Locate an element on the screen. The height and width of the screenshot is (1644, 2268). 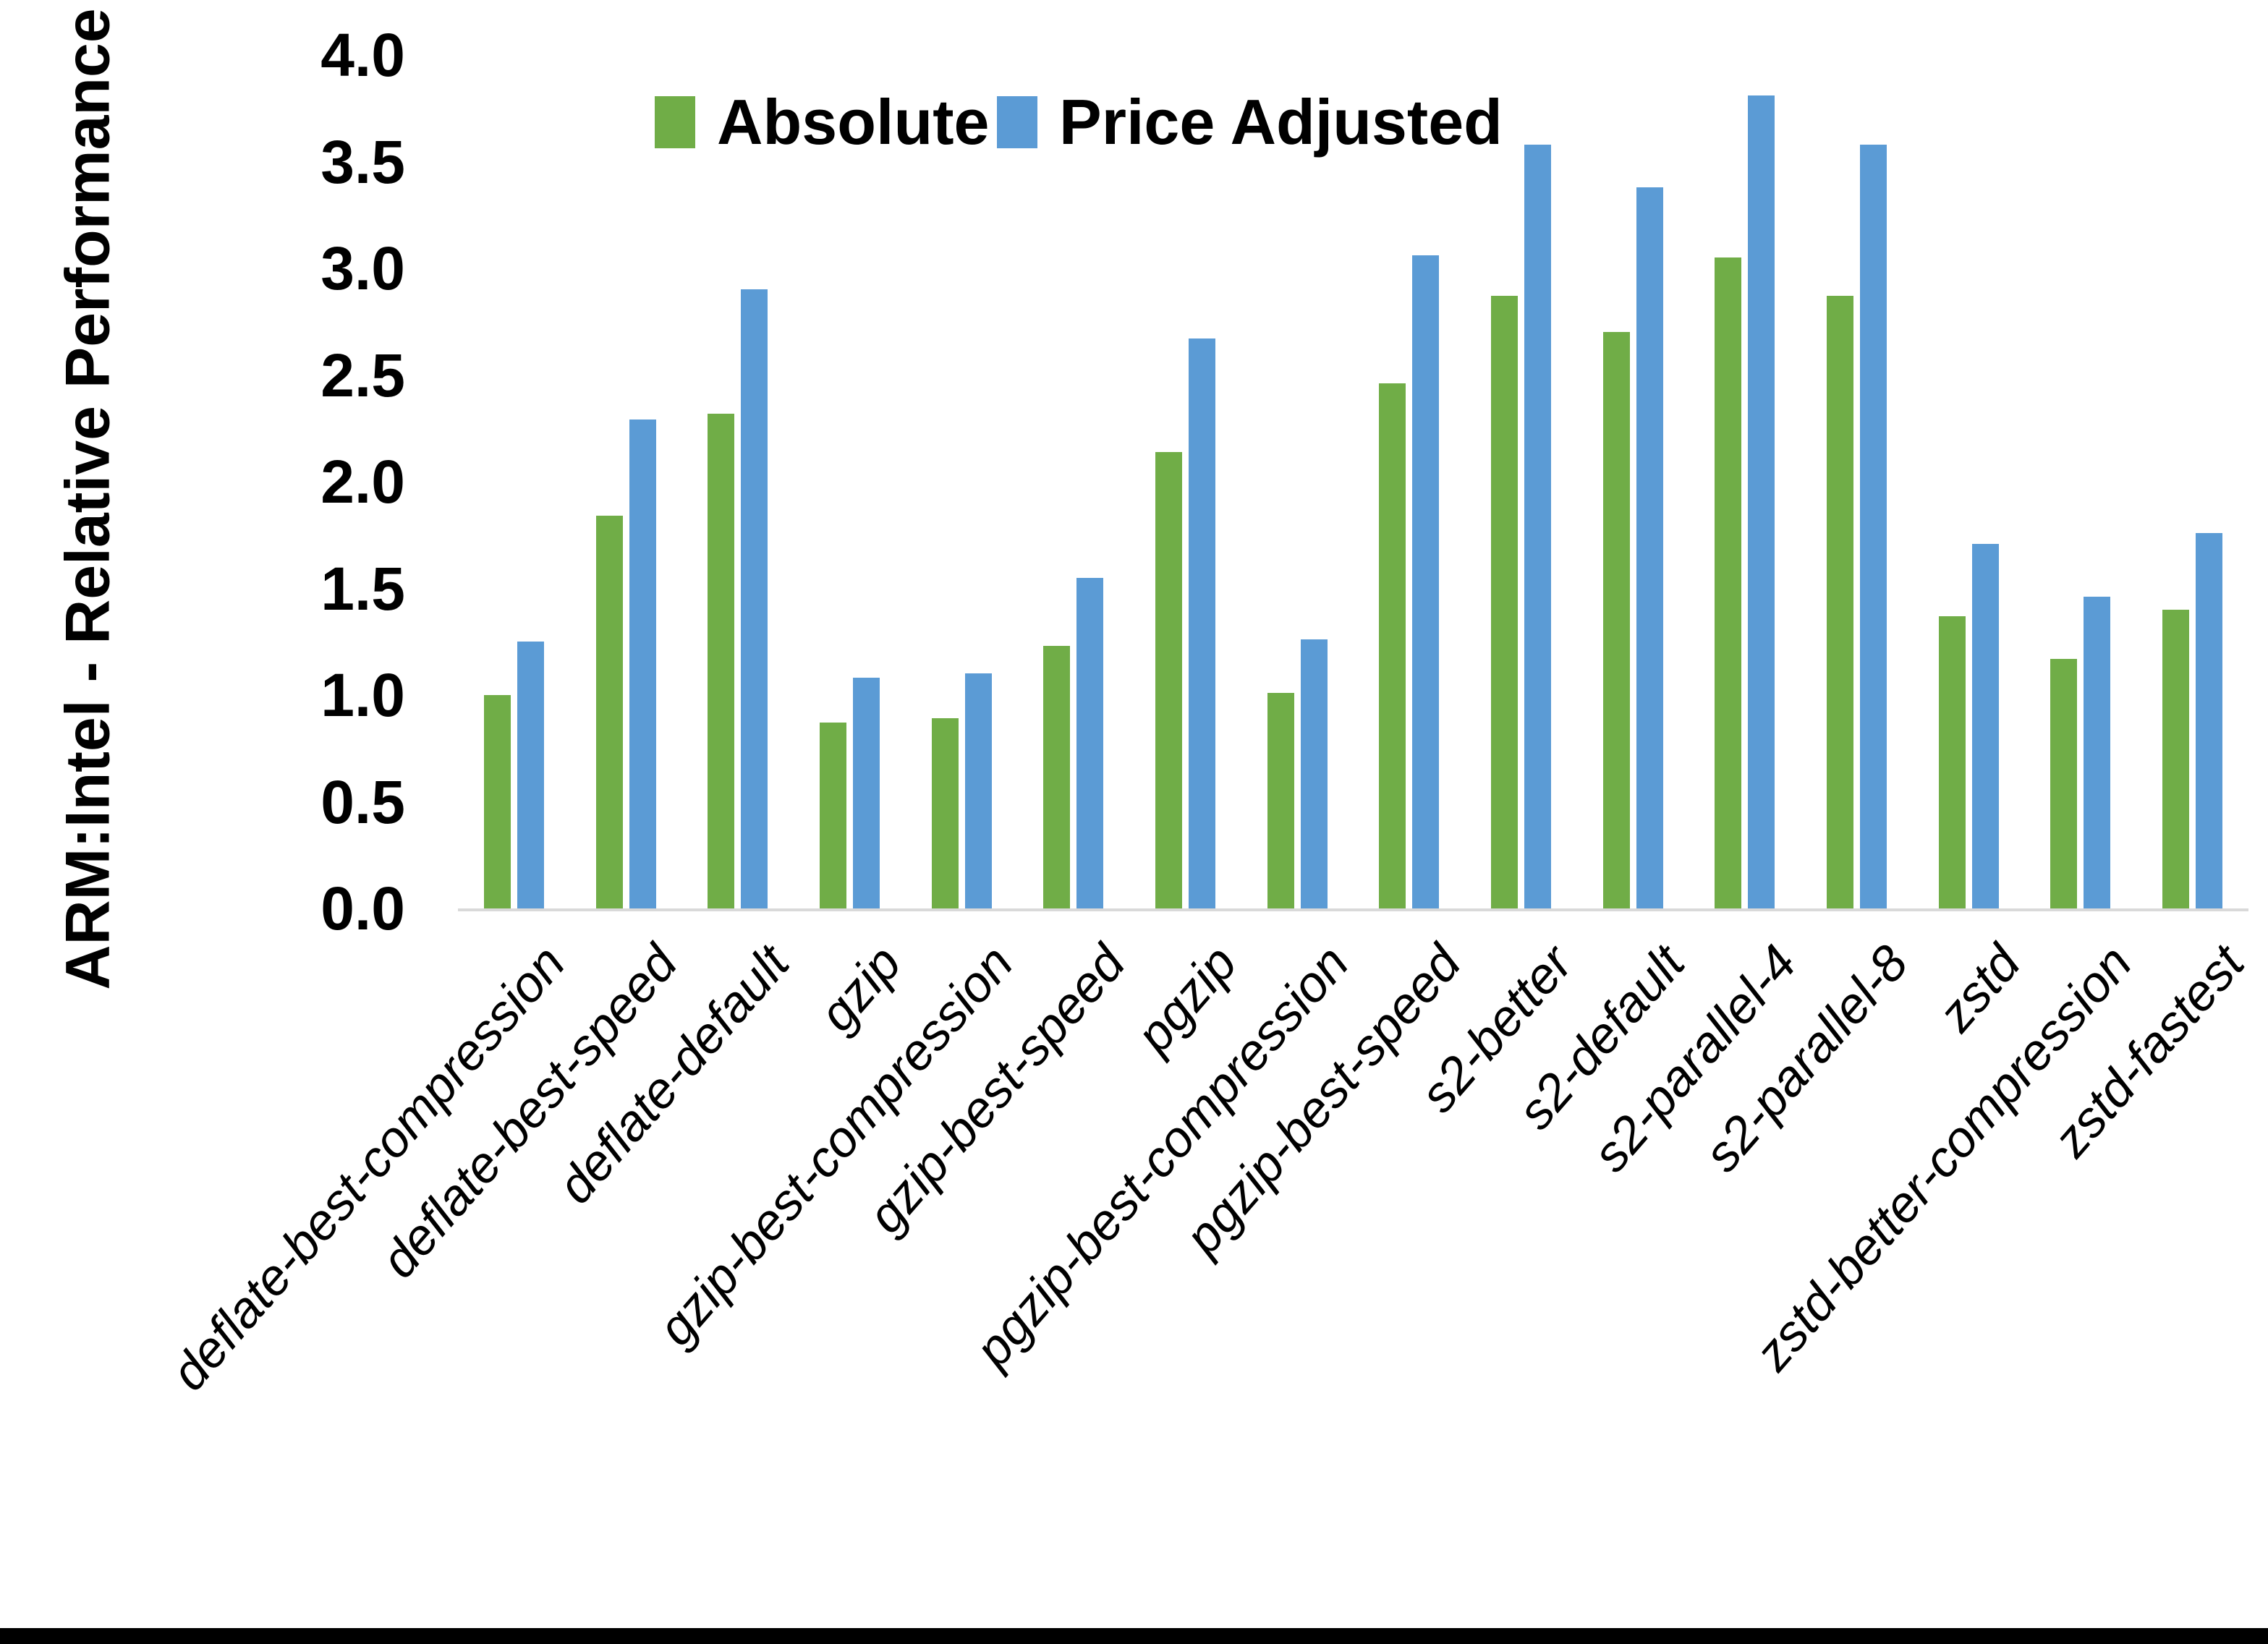
bar-absolute-deflate-best-speed is located at coordinates (609, 712).